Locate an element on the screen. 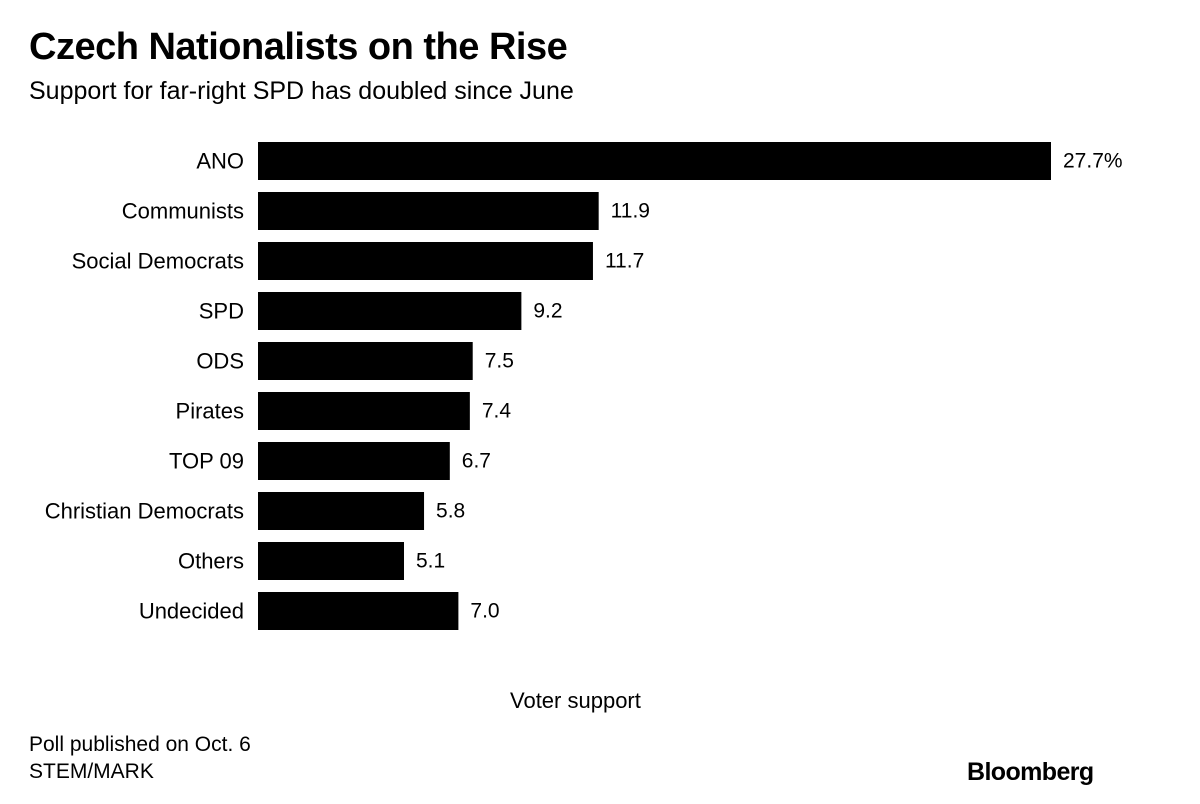  x-axis-label: Voter support is located at coordinates (575, 700).